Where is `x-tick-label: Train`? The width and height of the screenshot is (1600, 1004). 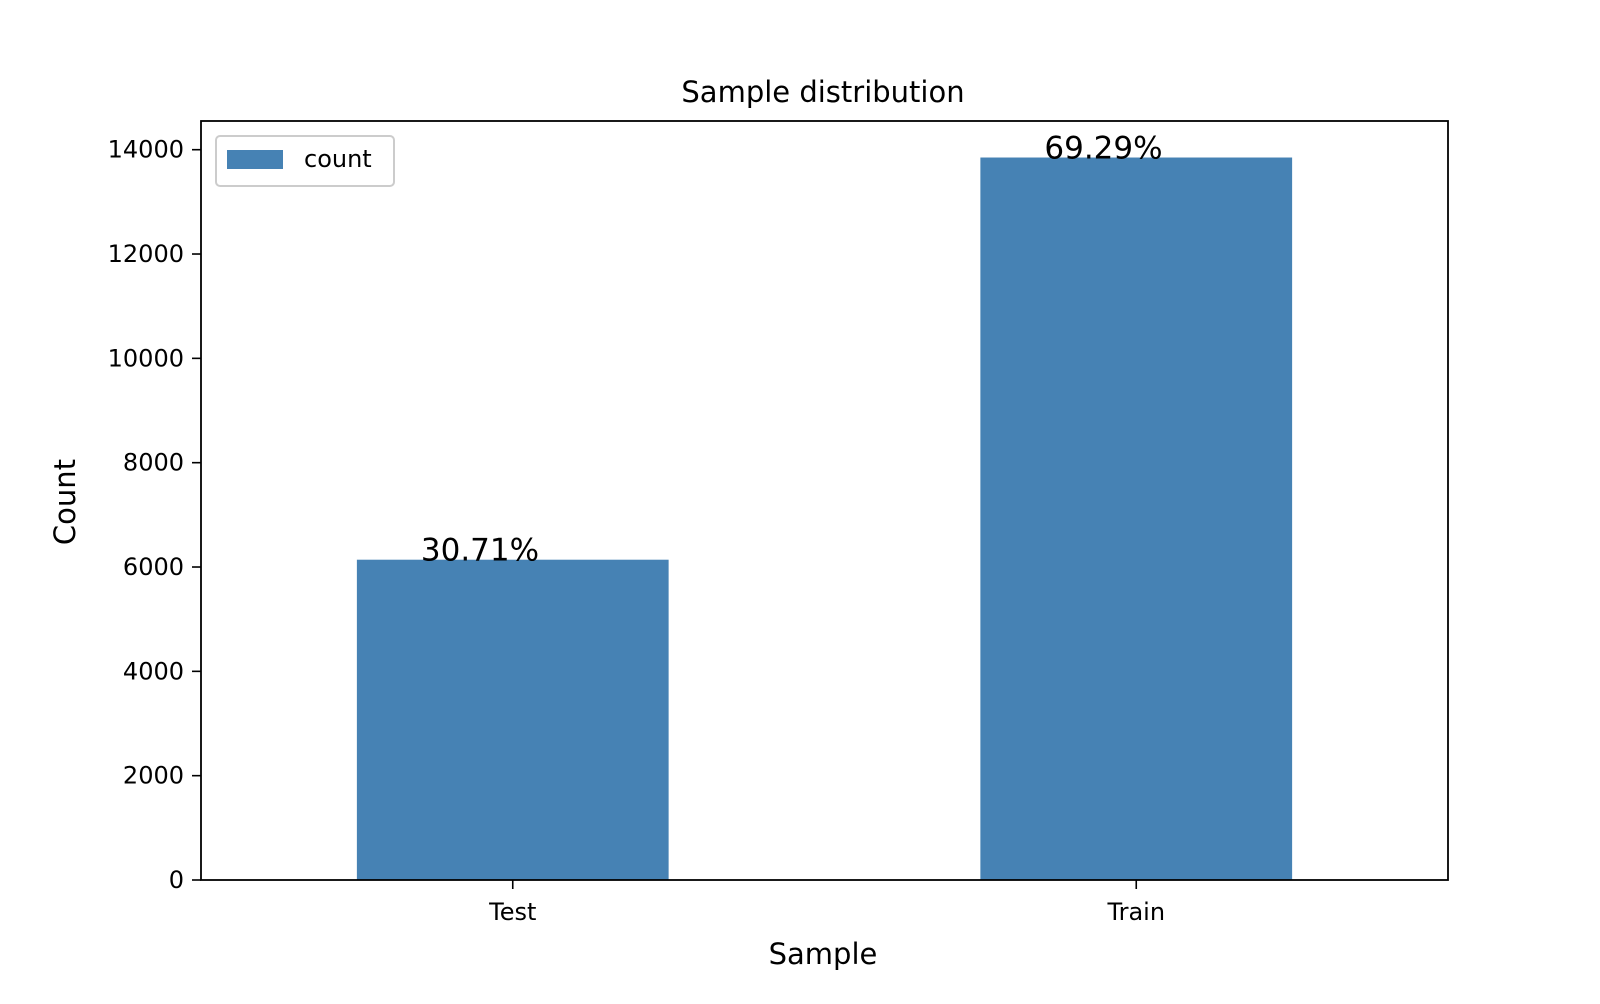 x-tick-label: Train is located at coordinates (1135, 912).